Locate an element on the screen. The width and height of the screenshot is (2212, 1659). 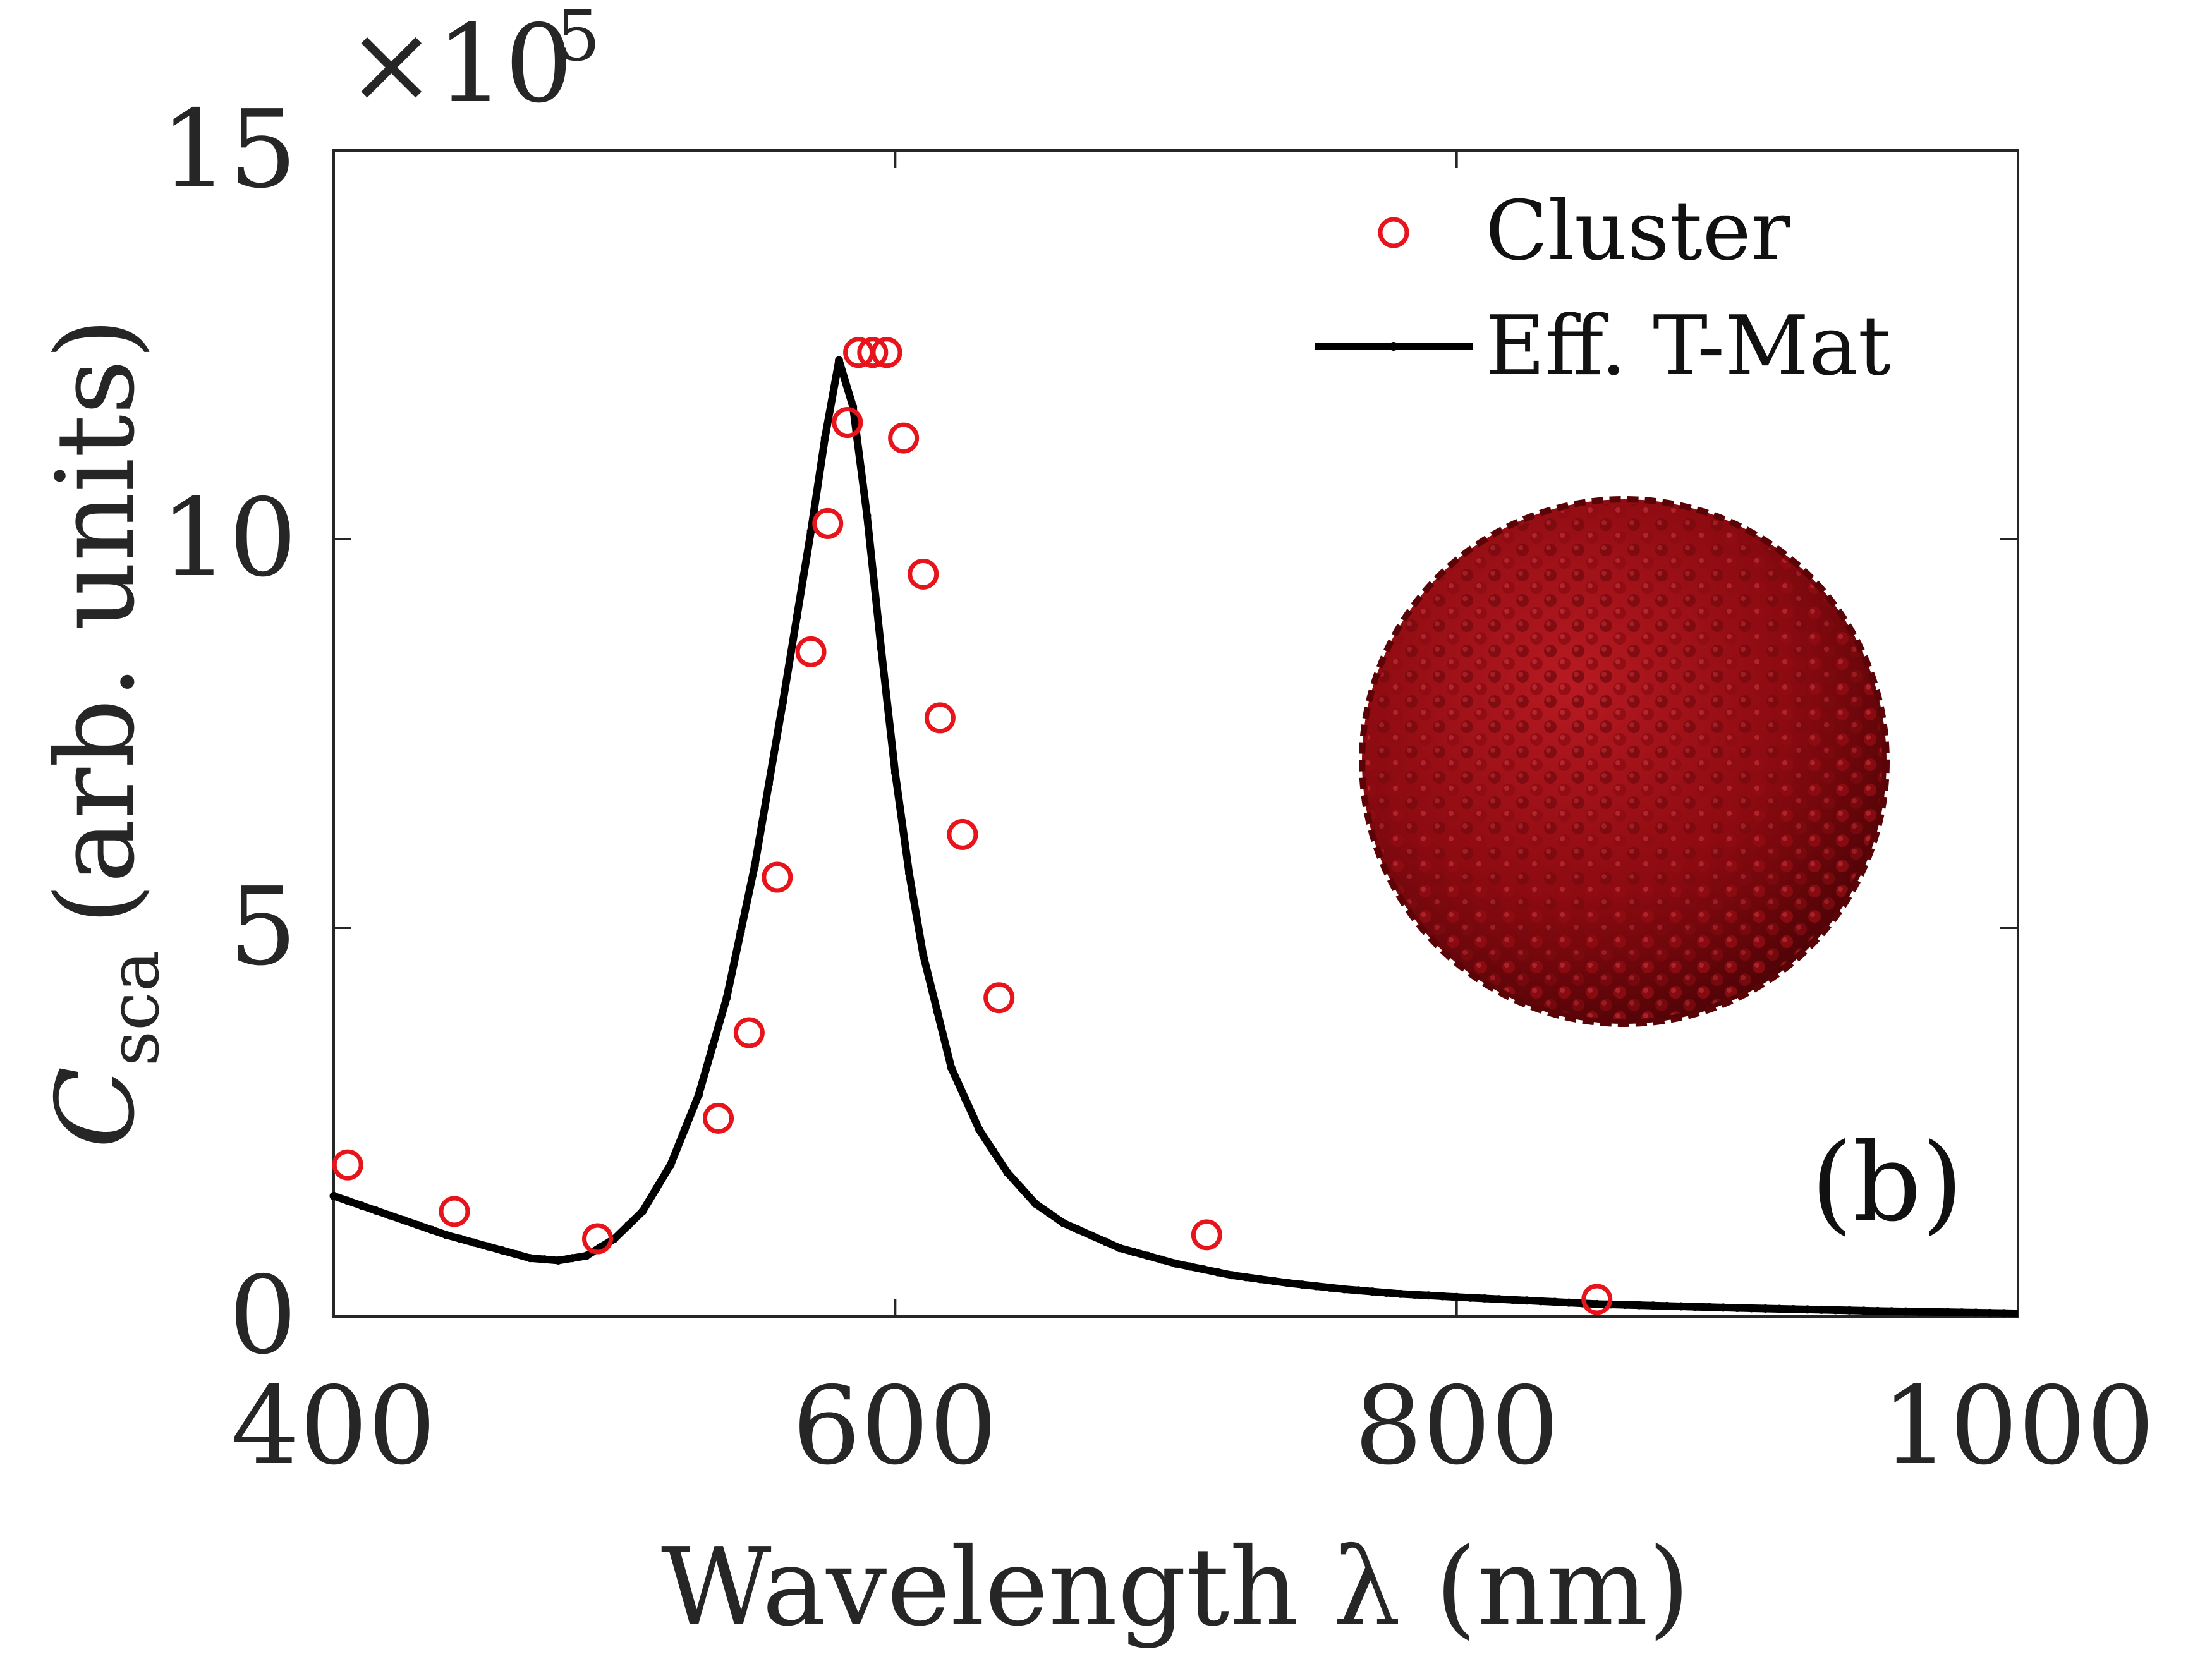
y-axis-title-sub: sca is located at coordinates (134, 1009).